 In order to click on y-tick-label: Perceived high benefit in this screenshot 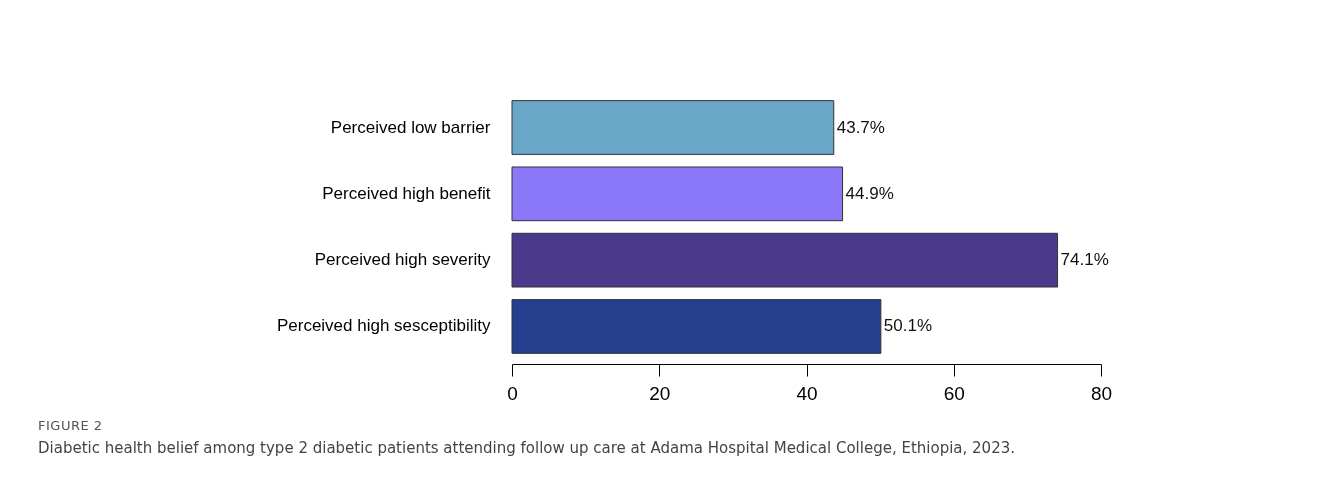, I will do `click(406, 193)`.